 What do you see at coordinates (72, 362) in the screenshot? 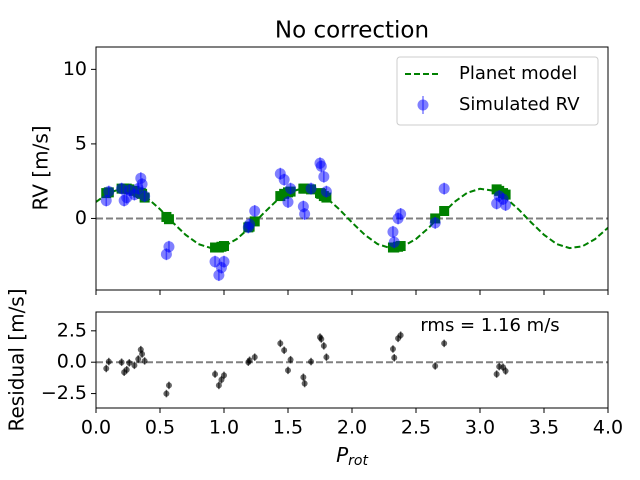
I see `y-tick-label: 0.0` at bounding box center [72, 362].